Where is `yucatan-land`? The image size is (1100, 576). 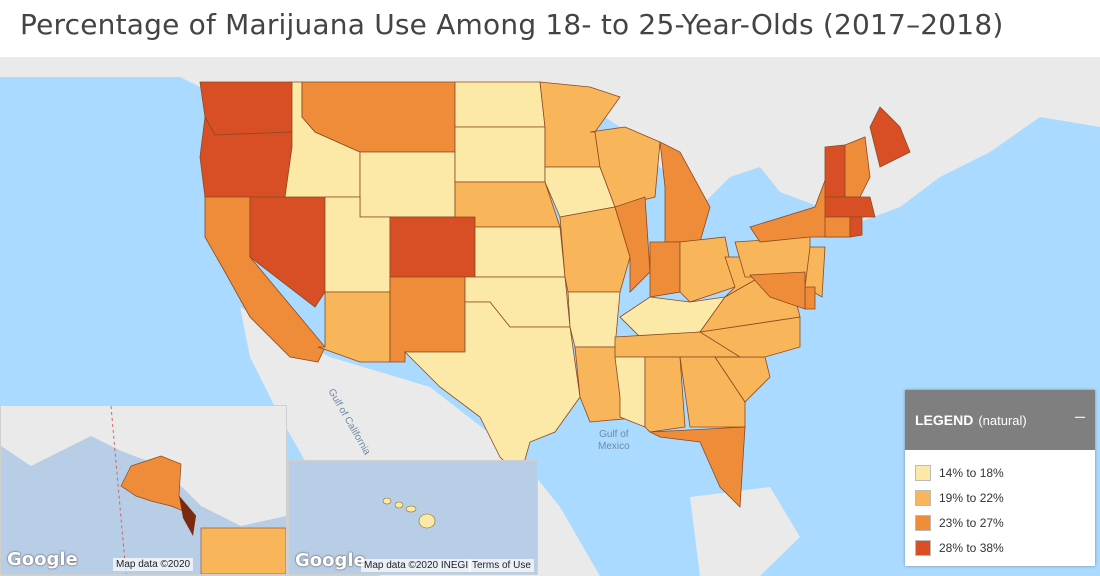
yucatan-land is located at coordinates (745, 531).